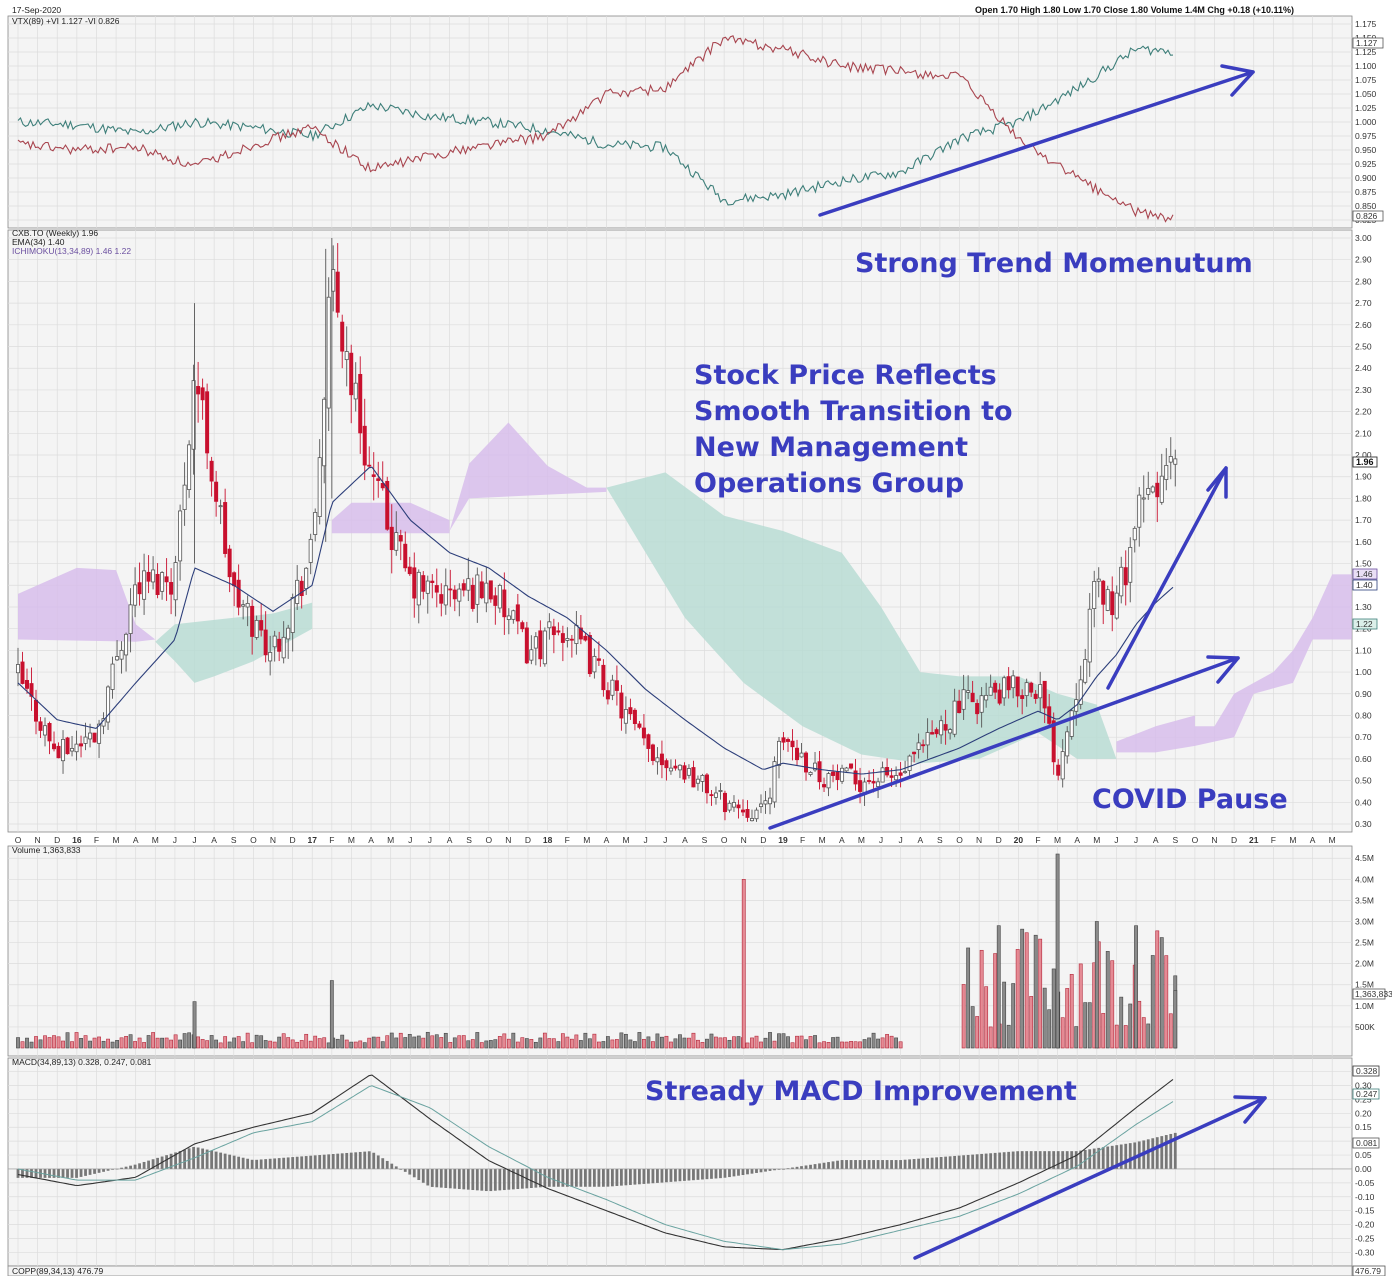  I want to click on x-tick-label: J, so click(646, 840).